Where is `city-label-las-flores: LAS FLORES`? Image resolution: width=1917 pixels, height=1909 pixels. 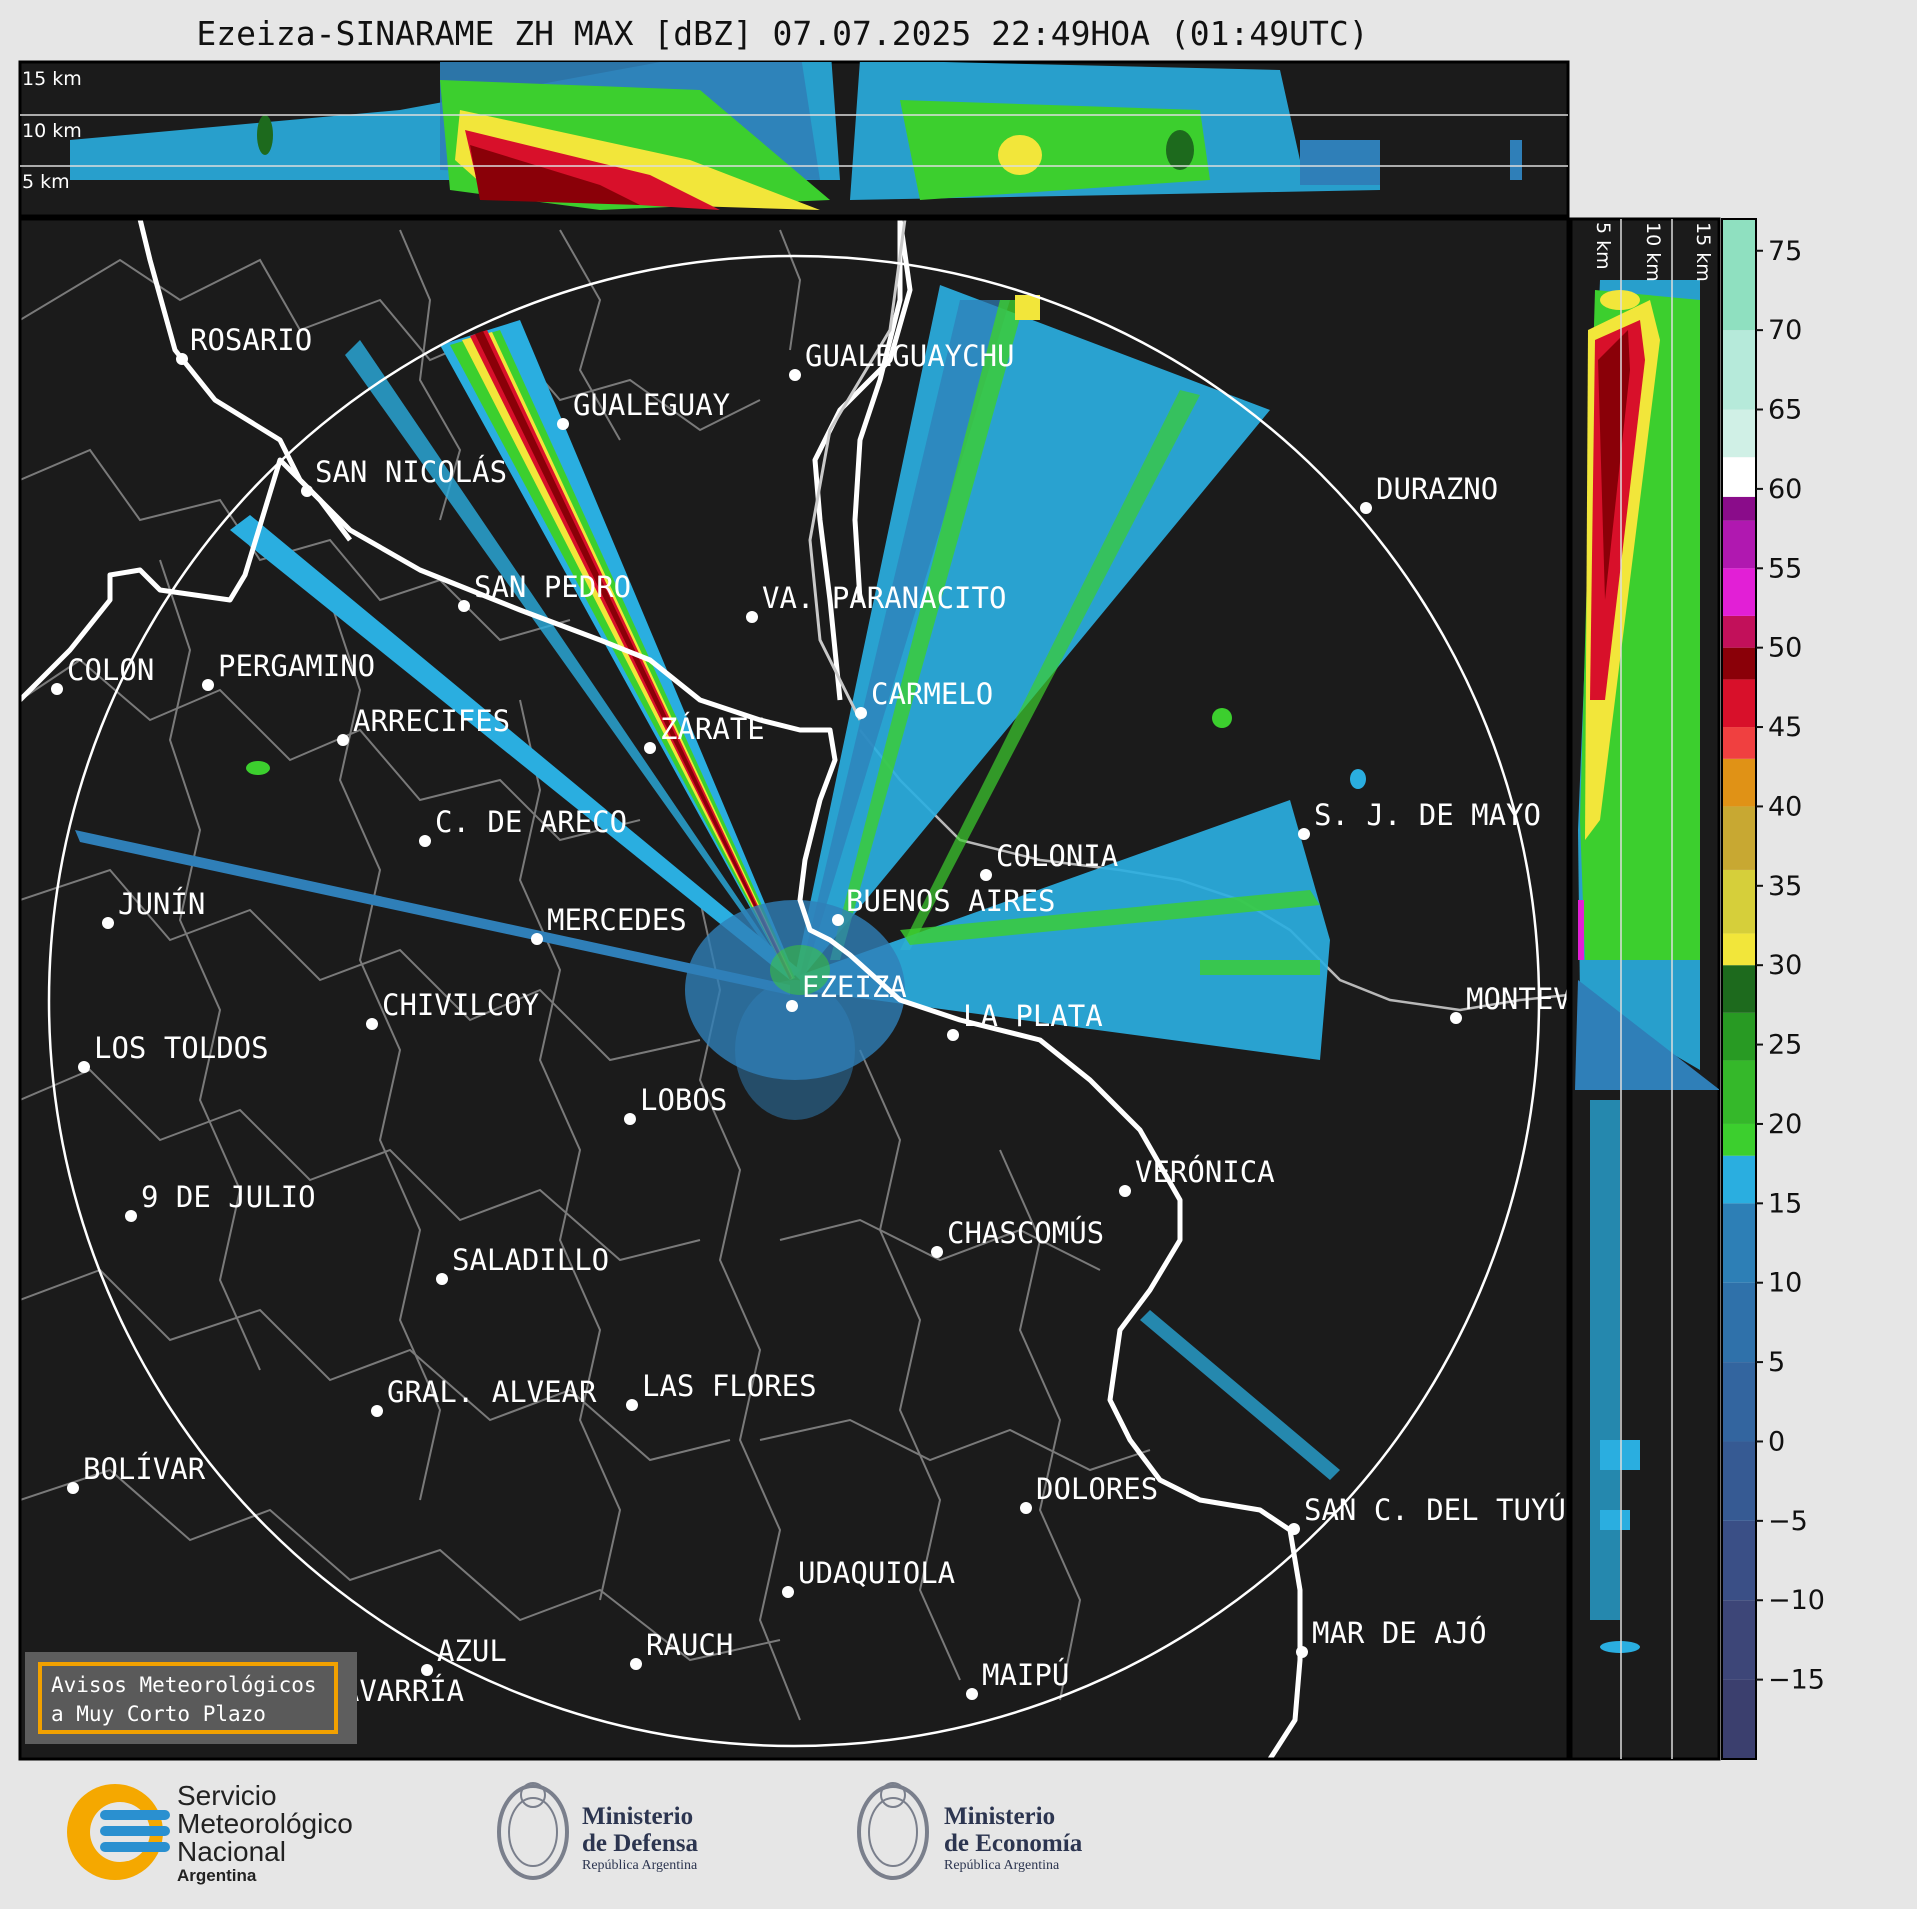
city-label-las-flores: LAS FLORES is located at coordinates (729, 1386).